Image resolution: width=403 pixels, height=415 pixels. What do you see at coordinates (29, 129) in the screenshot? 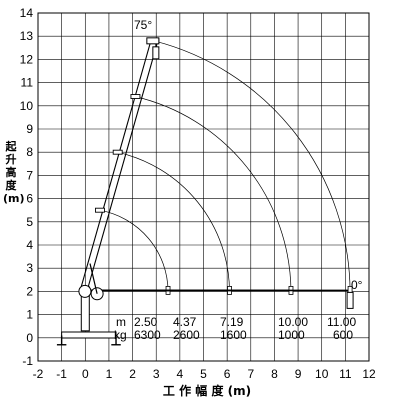
I see `y-tick-label: 9` at bounding box center [29, 129].